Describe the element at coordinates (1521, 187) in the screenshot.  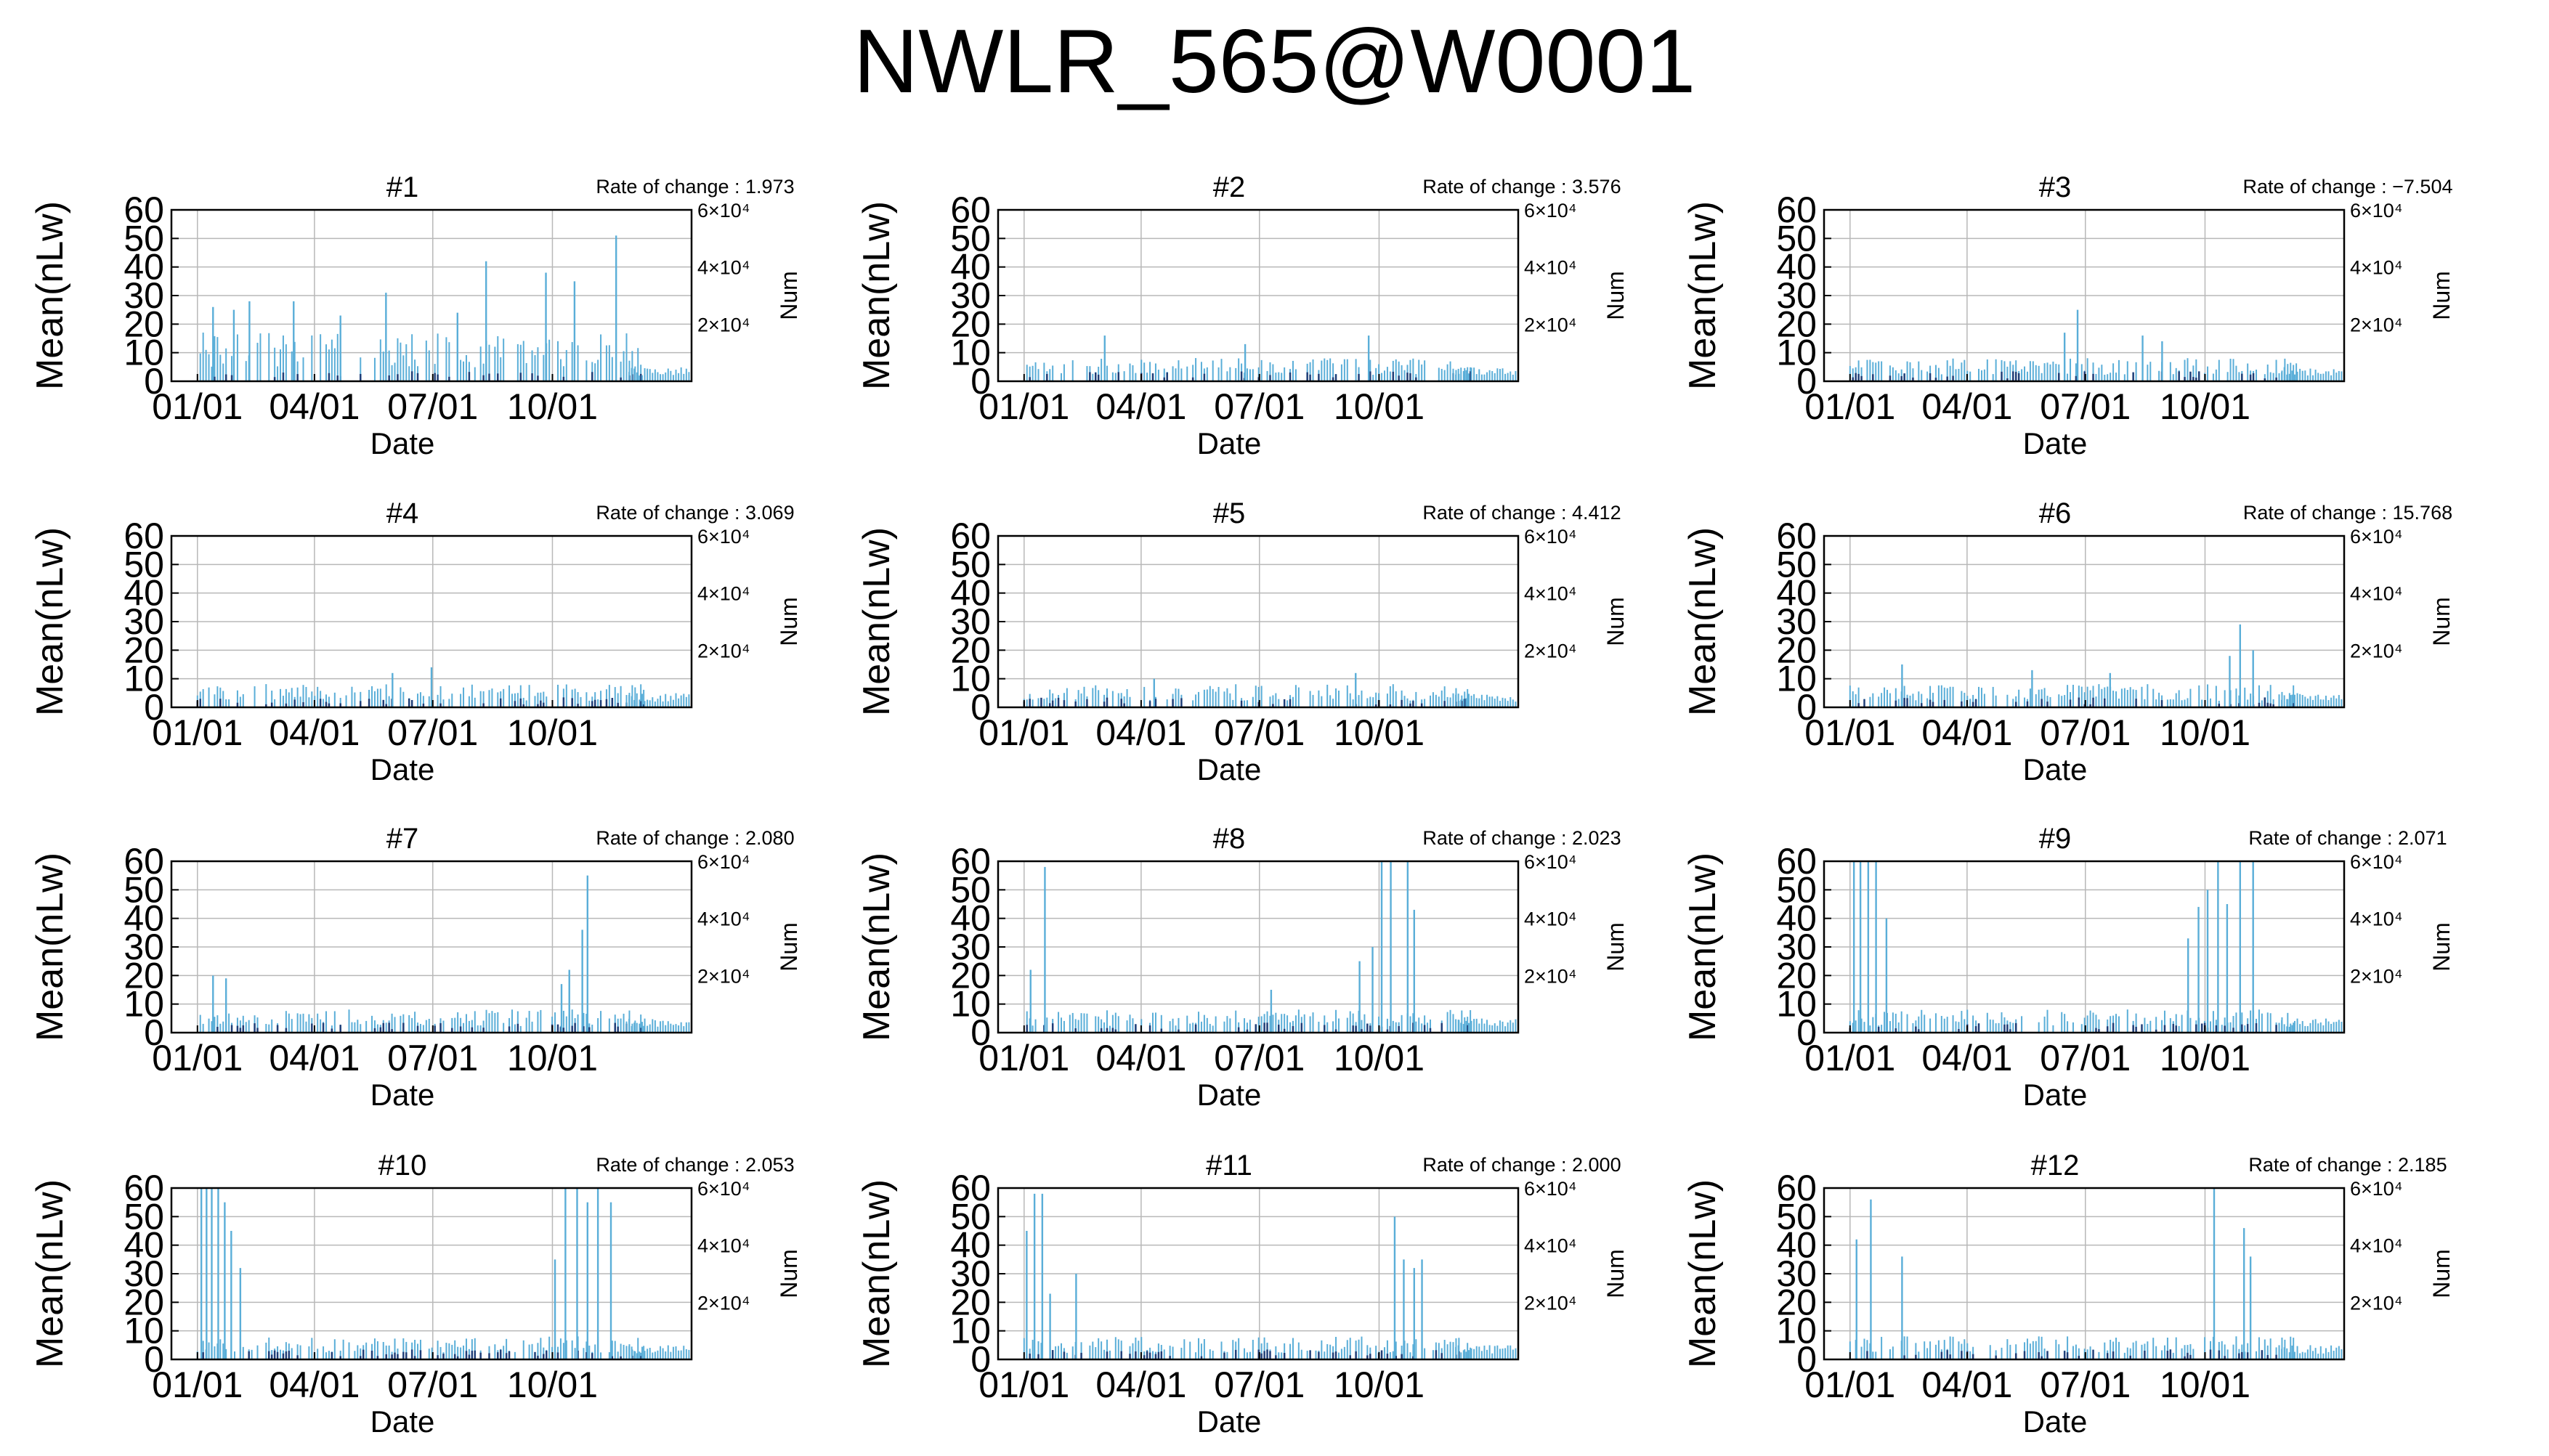
I see `rate-label: Rate of change : 3.576` at that location.